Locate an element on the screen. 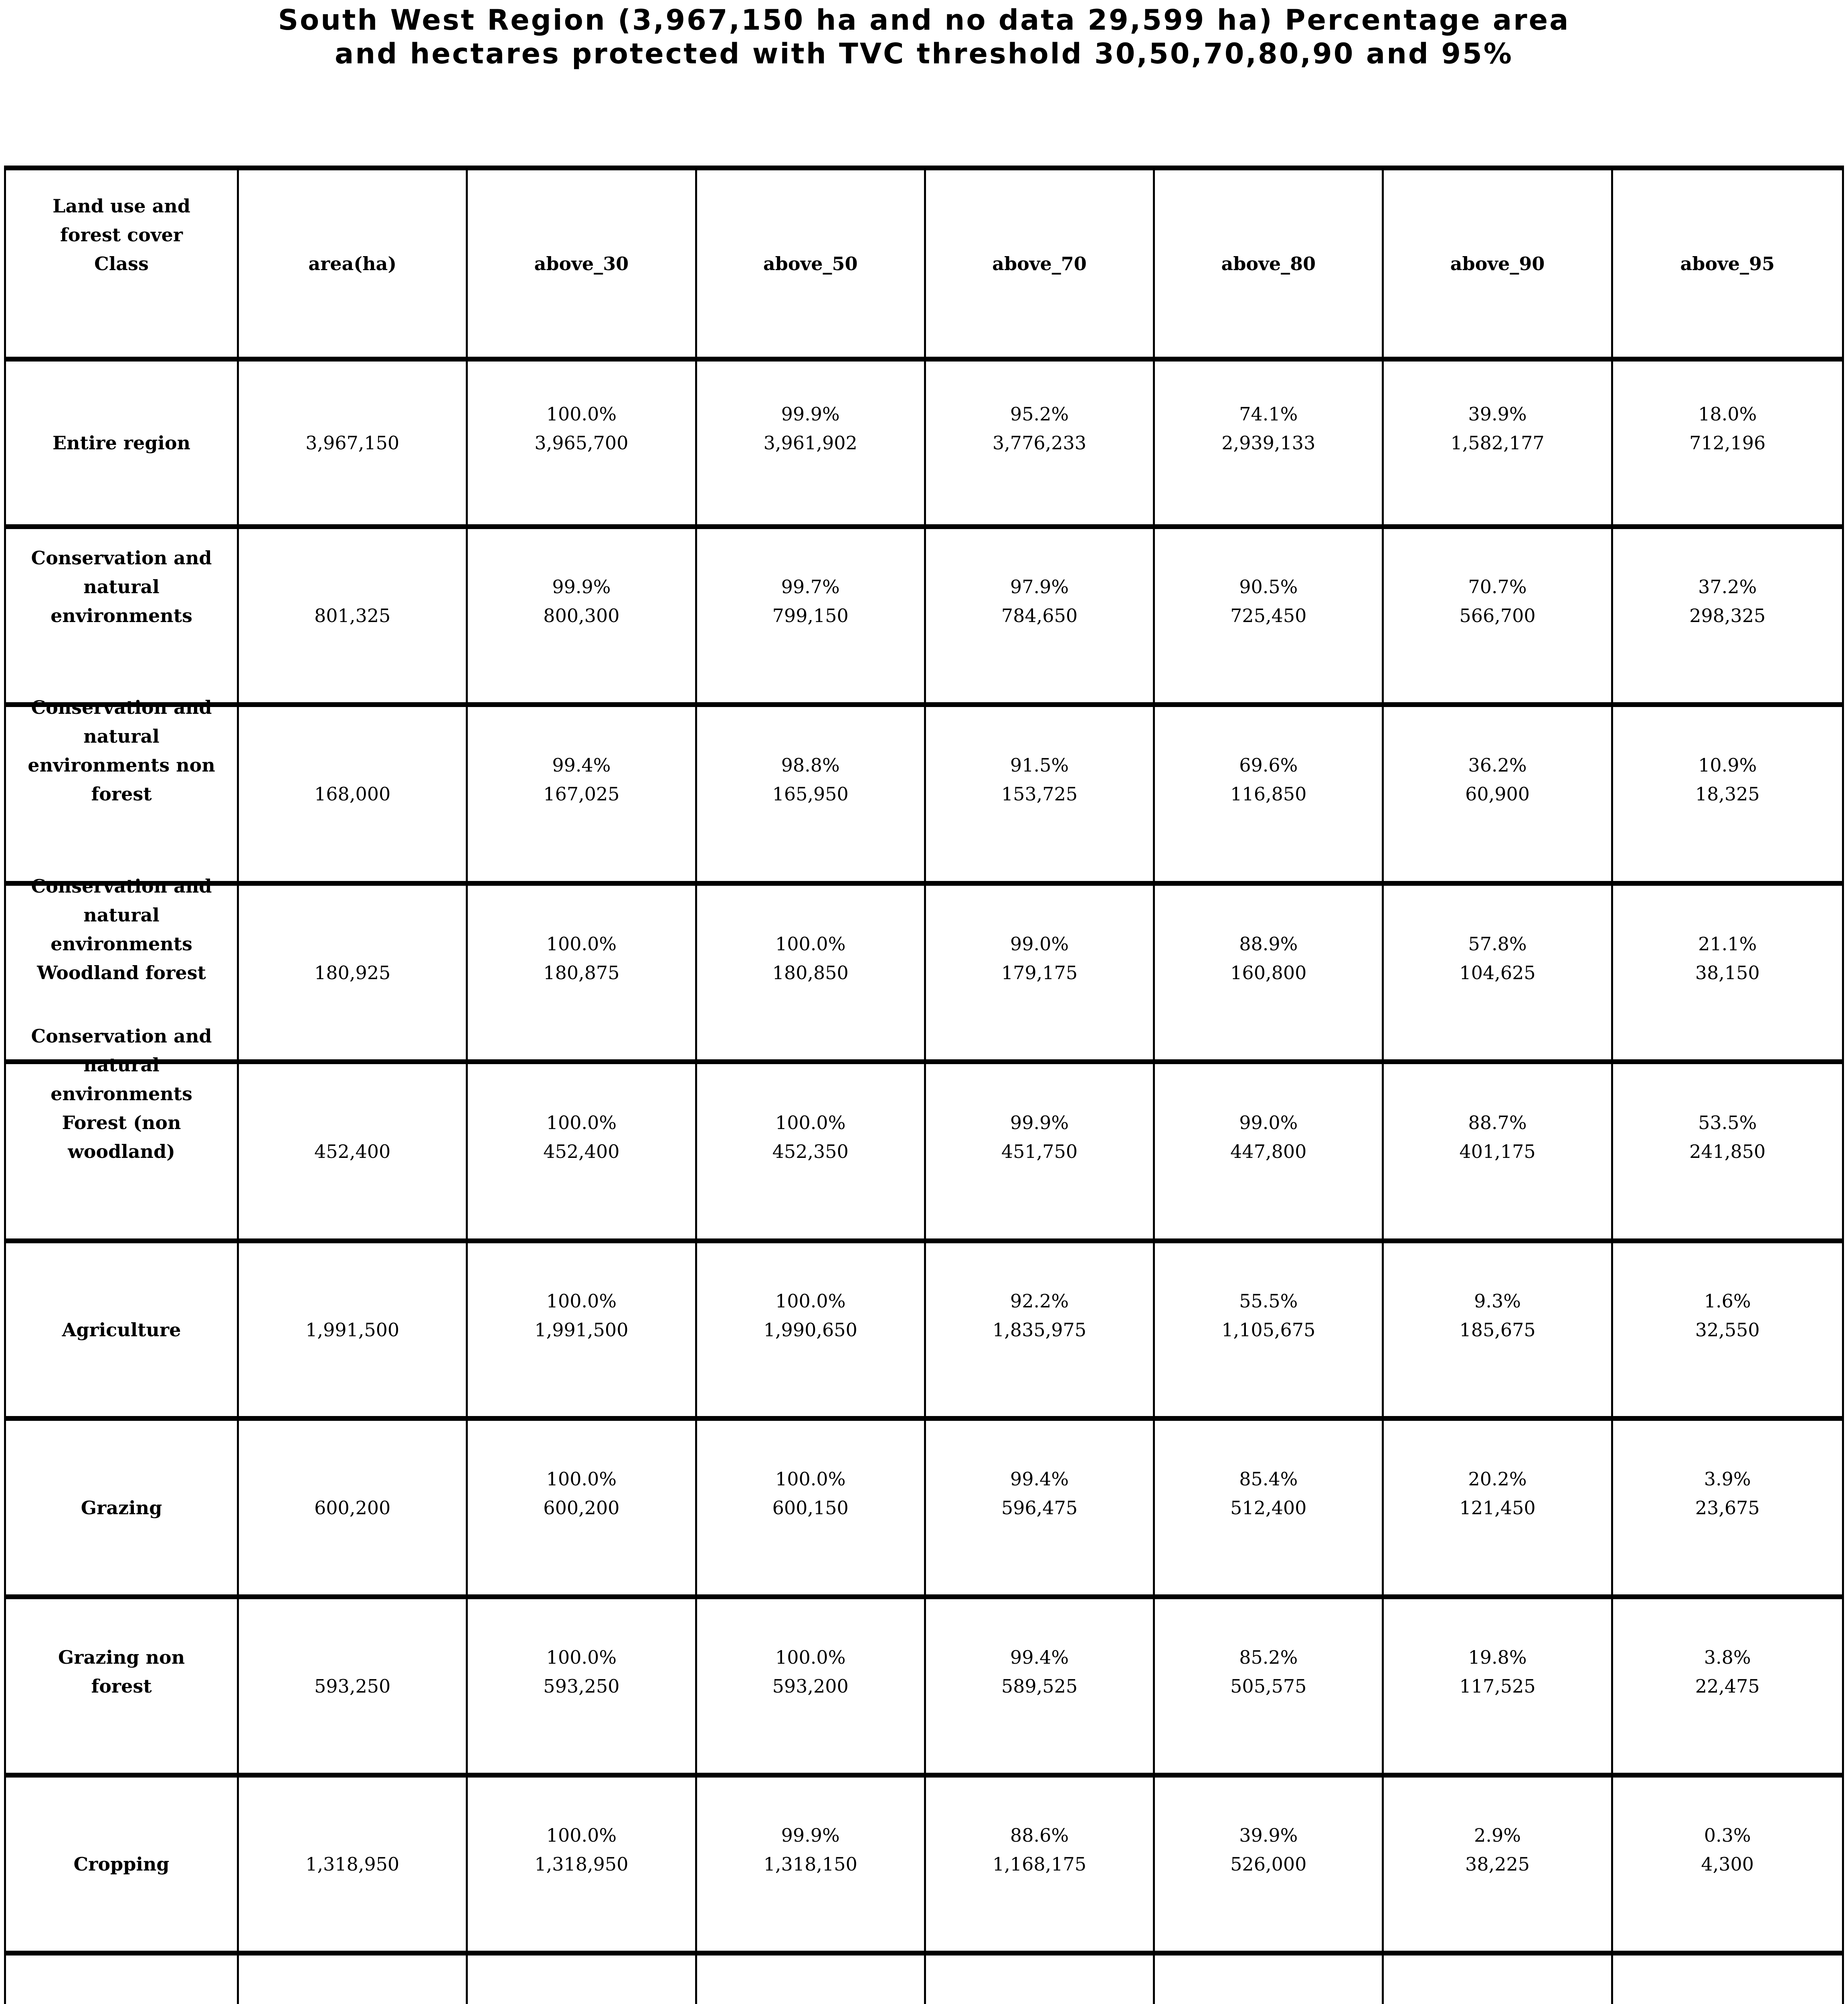  data-cell: 99.4% 596,475 is located at coordinates (1040, 1510).